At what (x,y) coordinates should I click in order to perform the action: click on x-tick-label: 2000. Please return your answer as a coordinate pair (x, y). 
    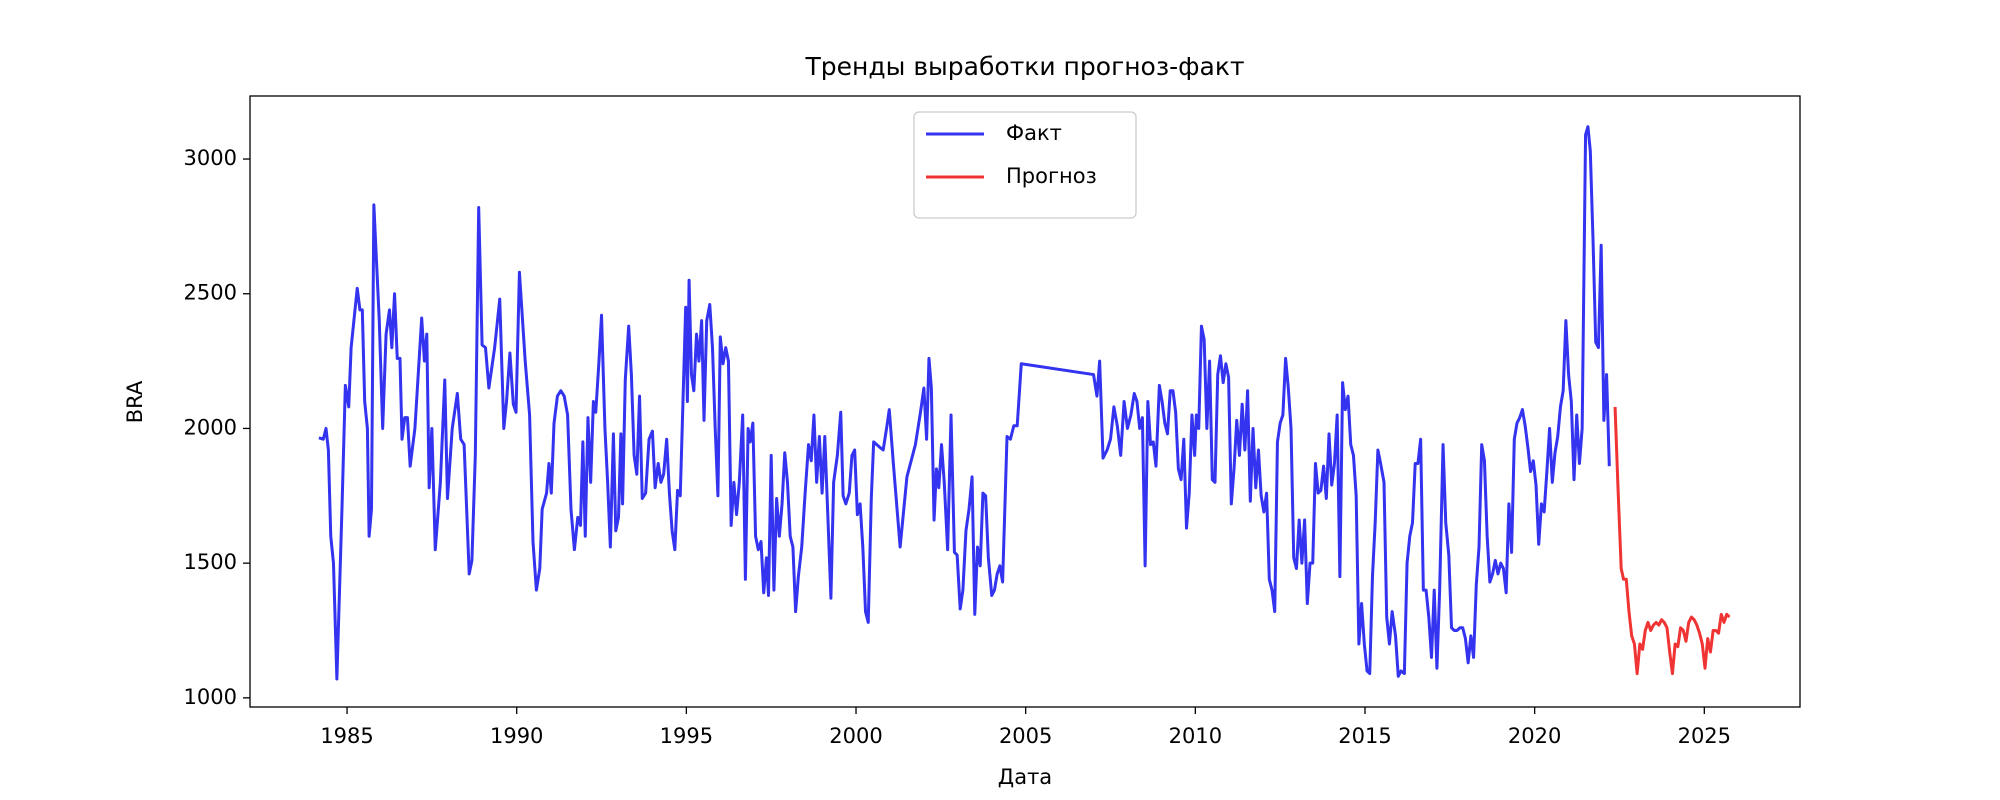
    Looking at the image, I should click on (855, 736).